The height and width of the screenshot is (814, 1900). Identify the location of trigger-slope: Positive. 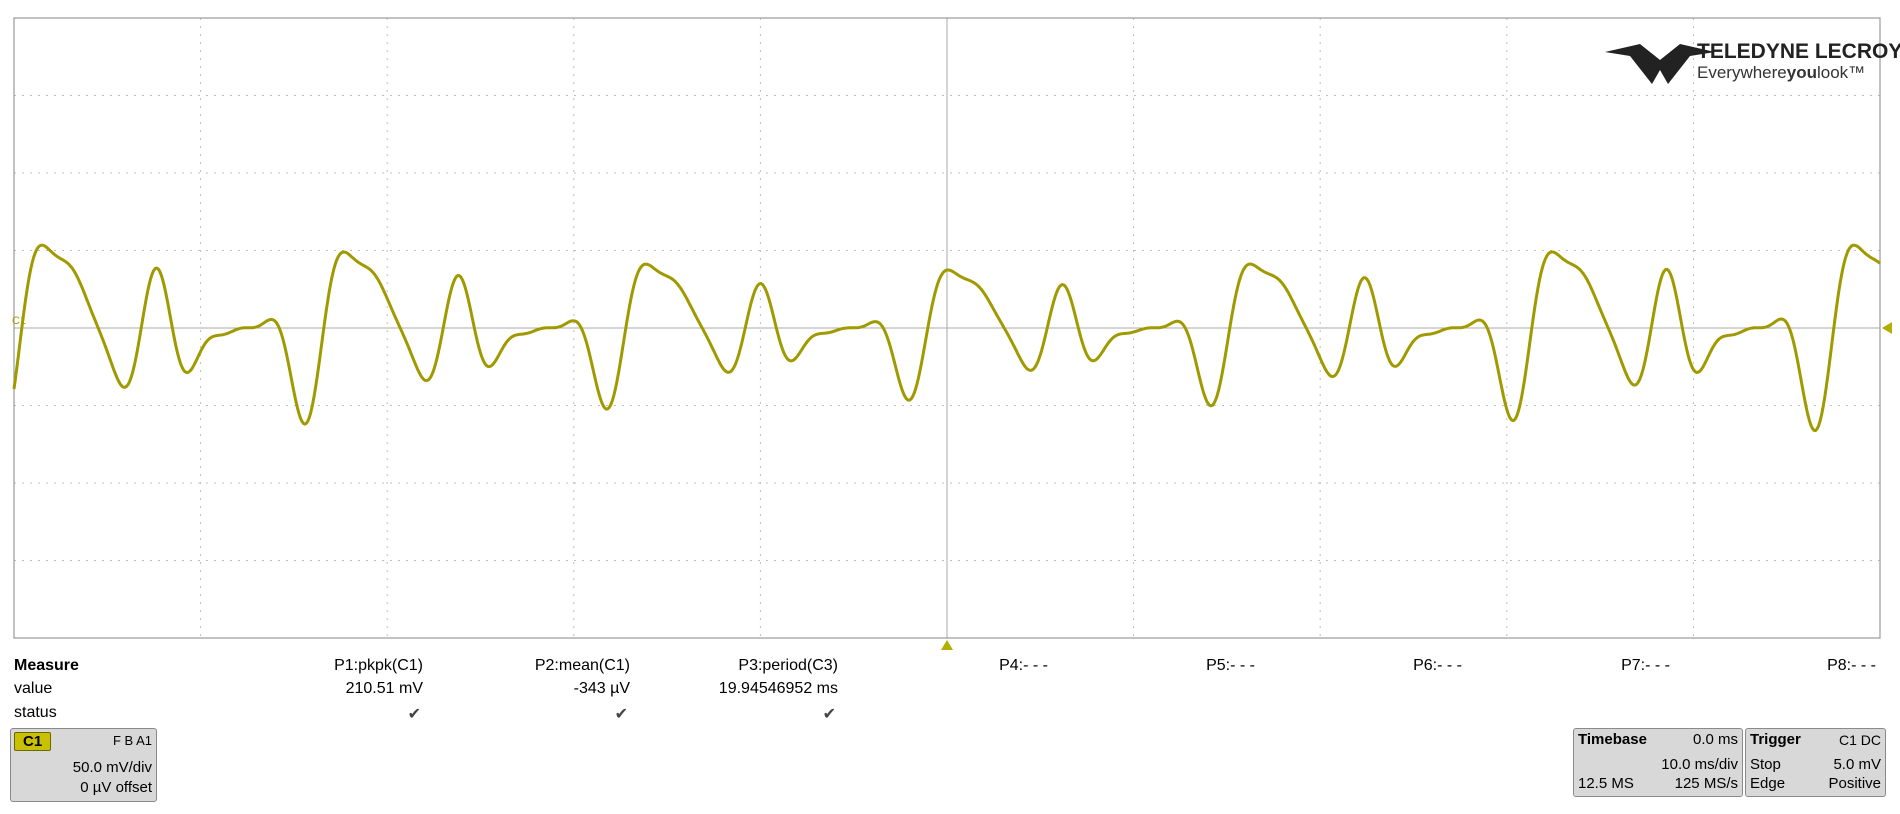
(1854, 783).